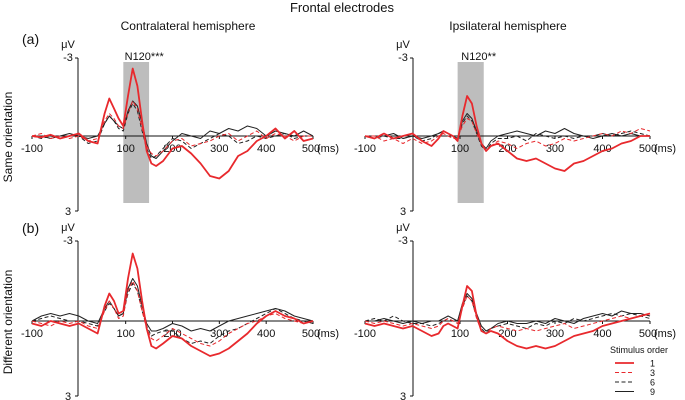 The width and height of the screenshot is (685, 400). Describe the element at coordinates (639, 350) in the screenshot. I see `legend-title: Stimulus order` at that location.